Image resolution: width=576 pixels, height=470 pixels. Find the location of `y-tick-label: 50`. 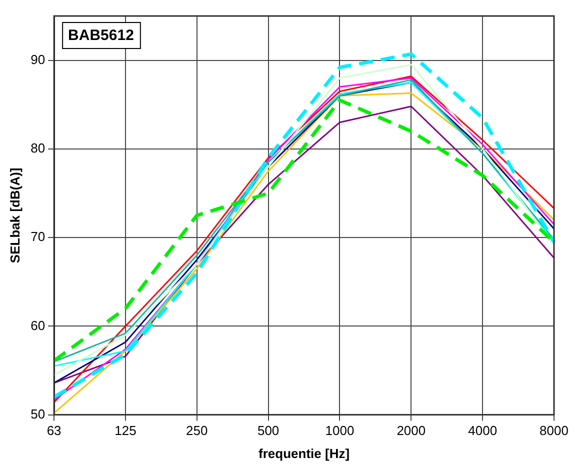

y-tick-label: 50 is located at coordinates (38, 414).